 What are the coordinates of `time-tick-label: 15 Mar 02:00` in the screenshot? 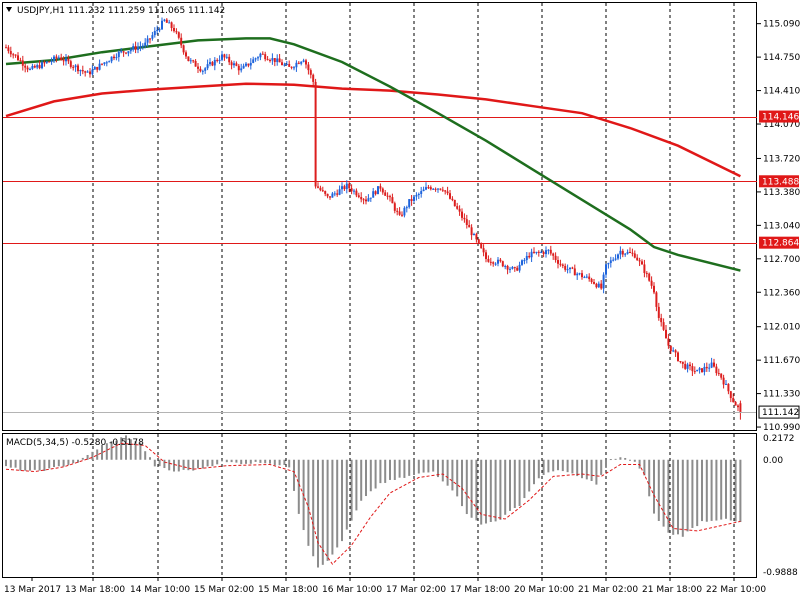 It's located at (224, 590).